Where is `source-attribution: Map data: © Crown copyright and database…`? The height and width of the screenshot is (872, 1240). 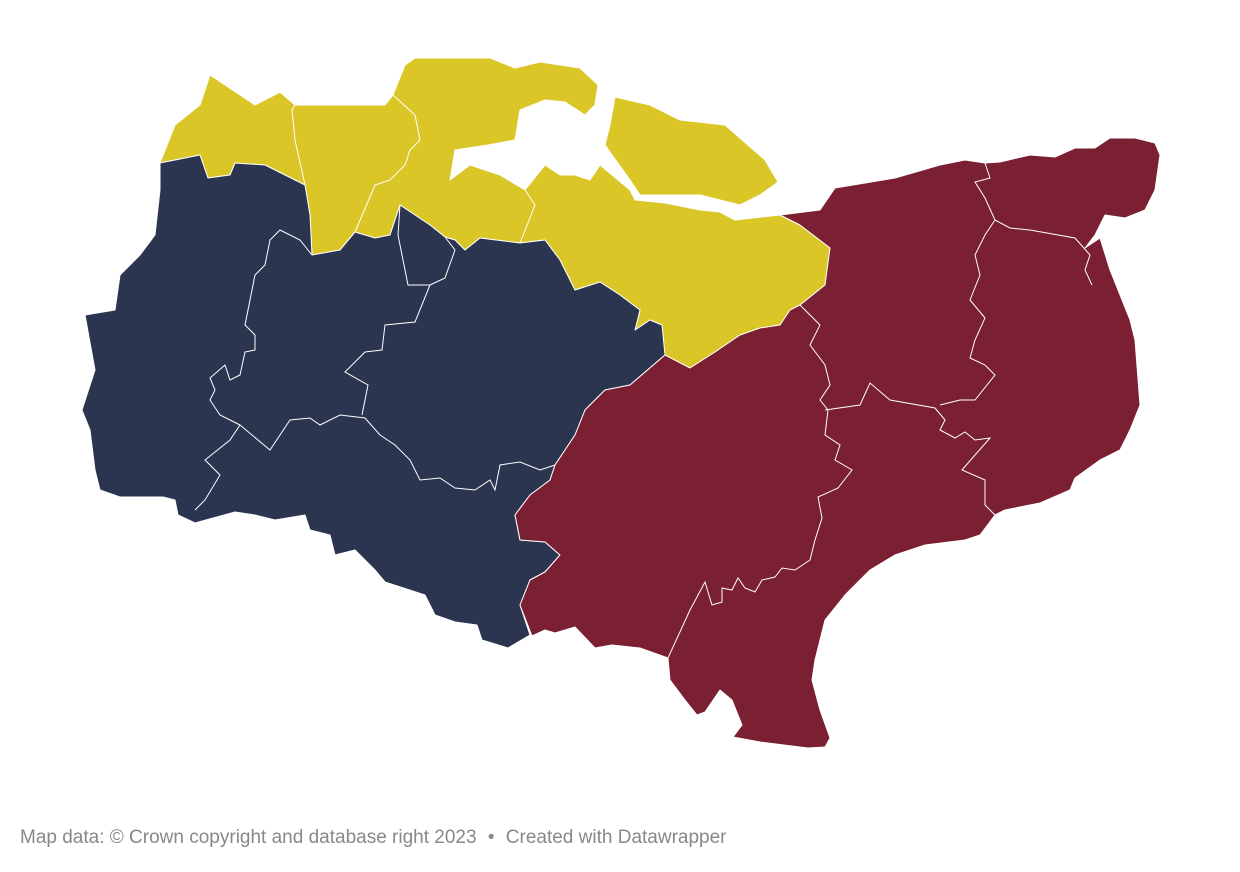
source-attribution: Map data: © Crown copyright and database… is located at coordinates (248, 837).